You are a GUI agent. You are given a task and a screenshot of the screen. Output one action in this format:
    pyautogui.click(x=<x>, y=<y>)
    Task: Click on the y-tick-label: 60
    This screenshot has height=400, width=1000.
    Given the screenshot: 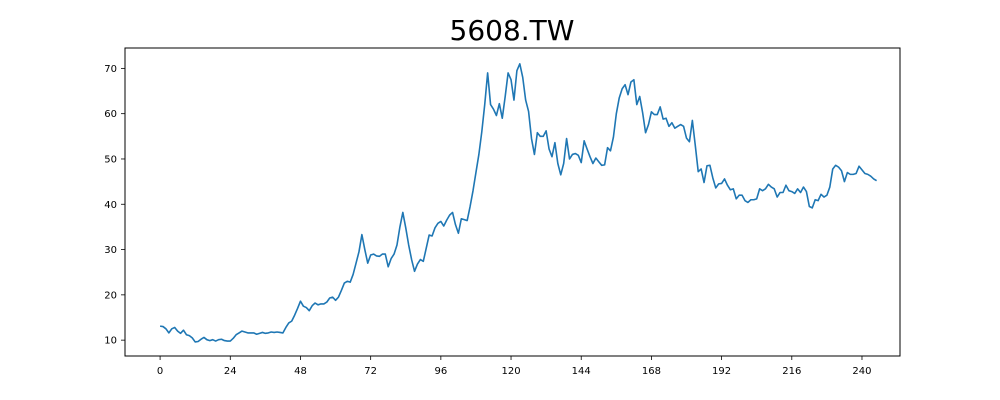 What is the action you would take?
    pyautogui.click(x=110, y=114)
    